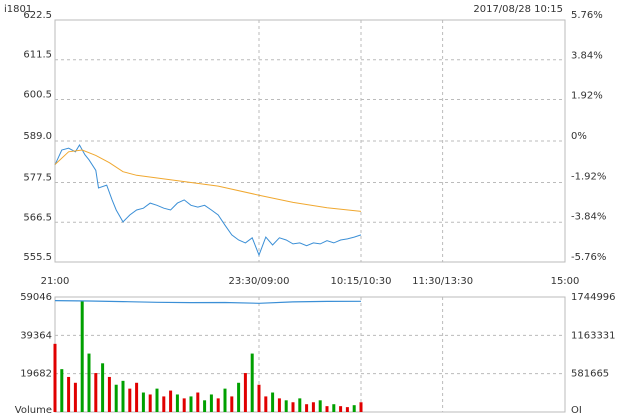 This screenshot has height=420, width=620. Describe the element at coordinates (593, 335) in the screenshot. I see `y2-tick-label: 1163331` at that location.